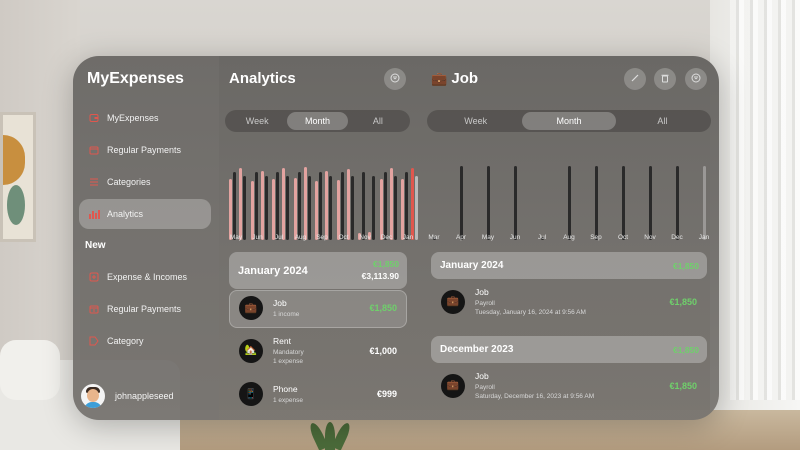  What do you see at coordinates (93, 396) in the screenshot?
I see `avatar` at bounding box center [93, 396].